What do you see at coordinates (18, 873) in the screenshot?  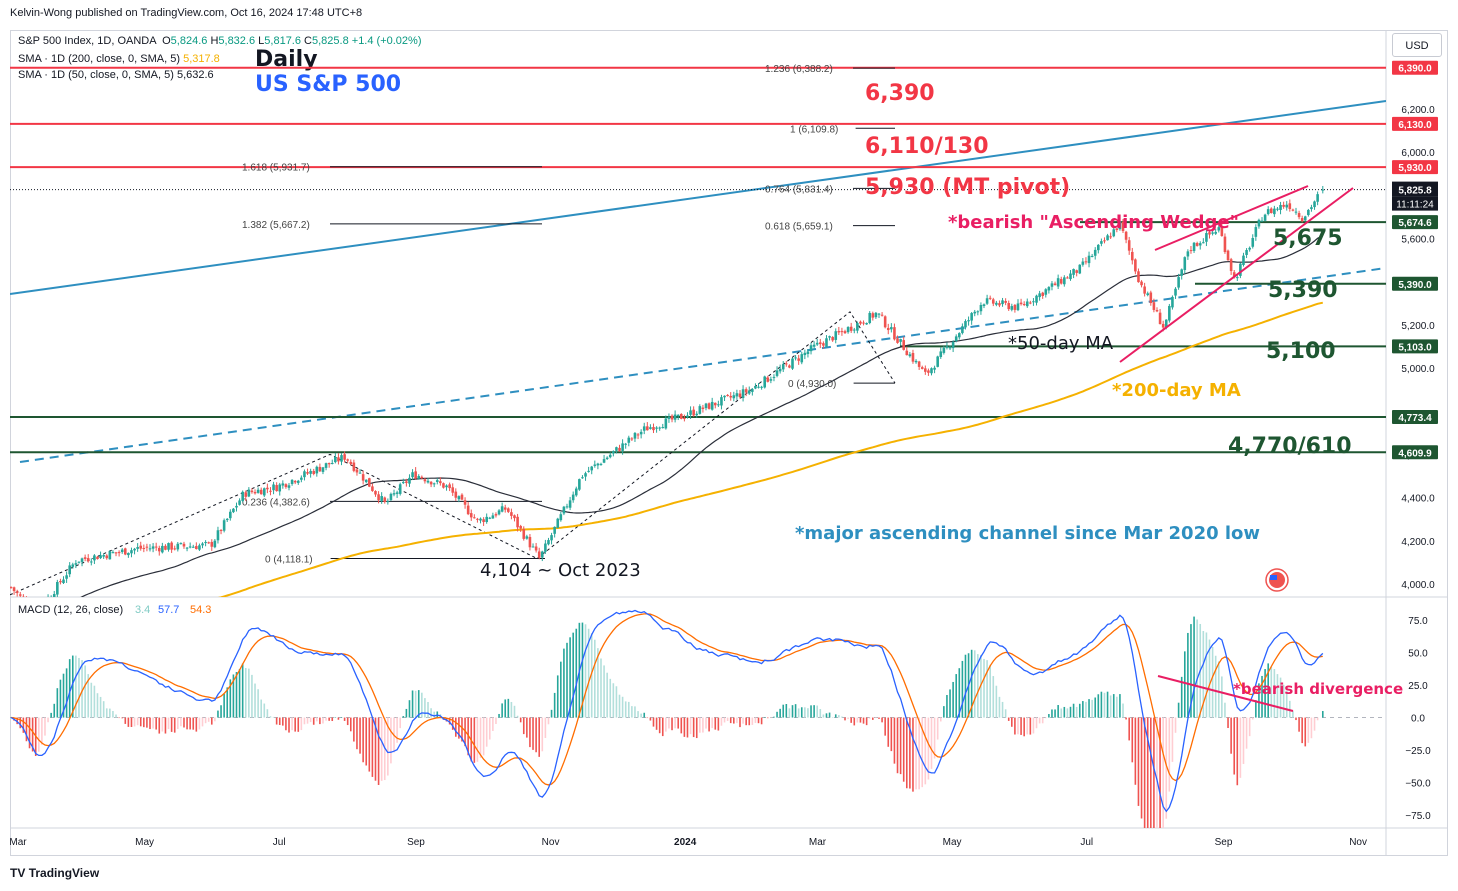 I see `tradingview-logo-mark: TV` at bounding box center [18, 873].